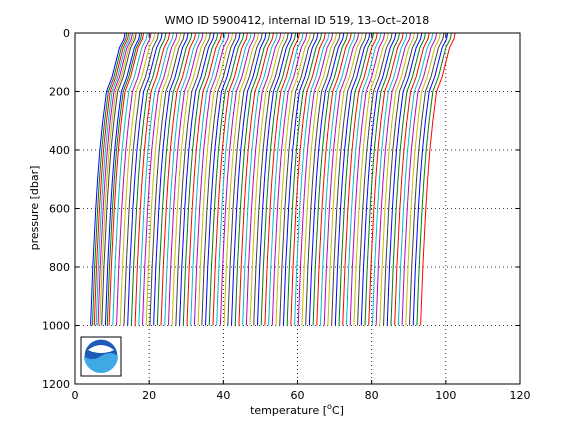 This screenshot has height=436, width=576. What do you see at coordinates (298, 395) in the screenshot?
I see `x-tick-label: 60` at bounding box center [298, 395].